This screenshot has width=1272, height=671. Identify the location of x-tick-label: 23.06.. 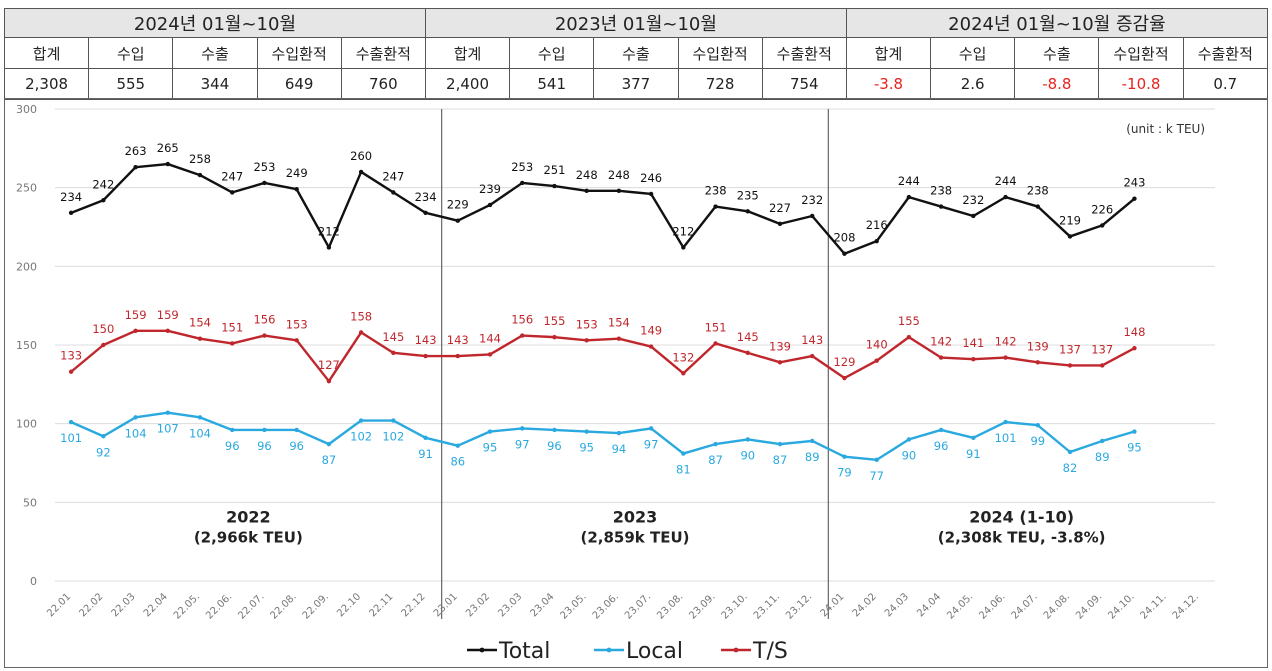
(606, 606).